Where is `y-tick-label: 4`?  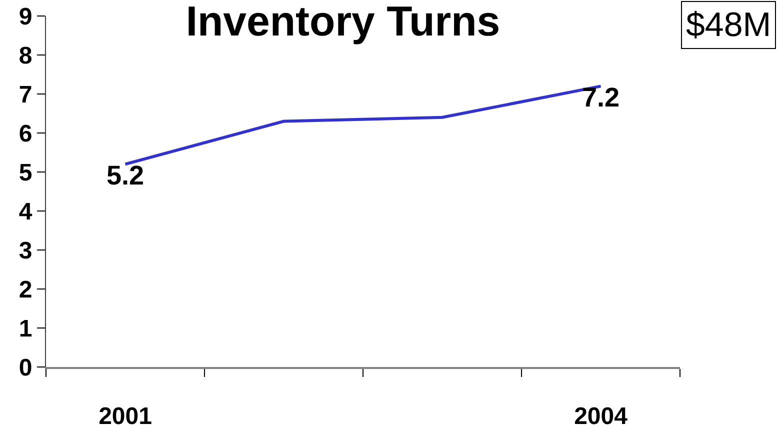 y-tick-label: 4 is located at coordinates (25, 212).